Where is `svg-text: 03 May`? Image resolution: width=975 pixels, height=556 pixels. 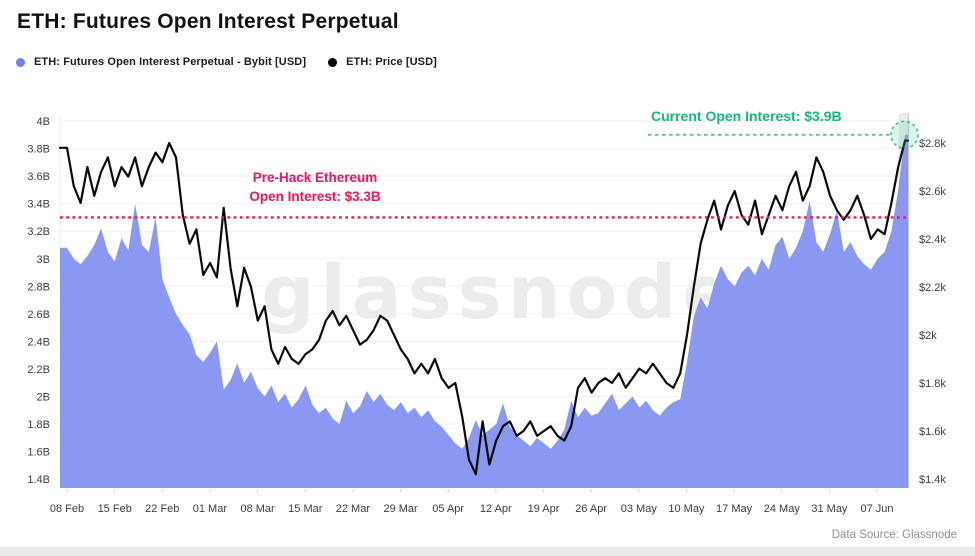 svg-text: 03 May is located at coordinates (639, 509).